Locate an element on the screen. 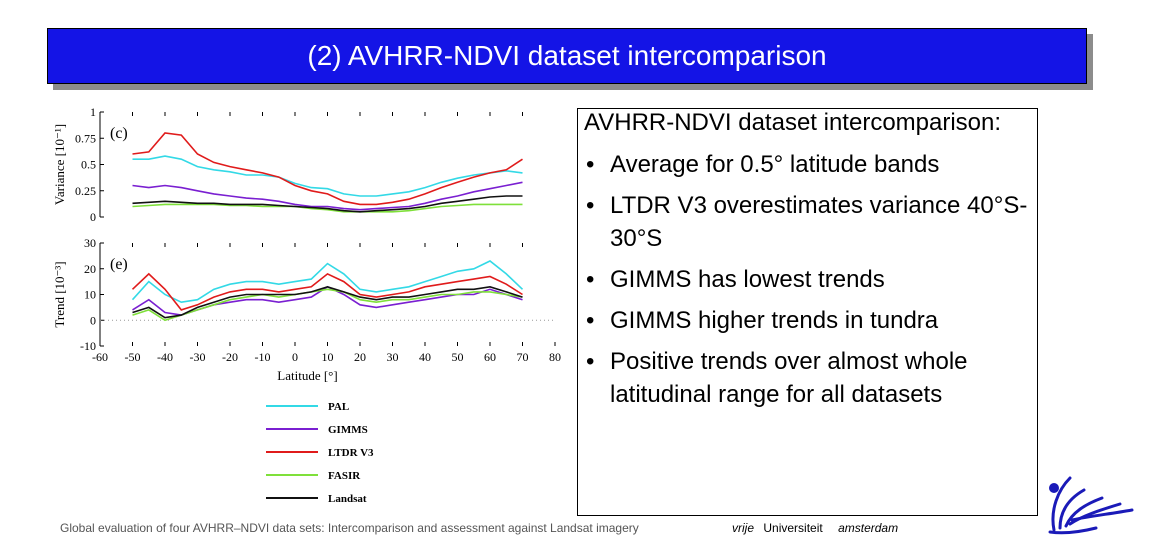 This screenshot has width=1152, height=540. x-tick-label: -50 is located at coordinates (133, 357).